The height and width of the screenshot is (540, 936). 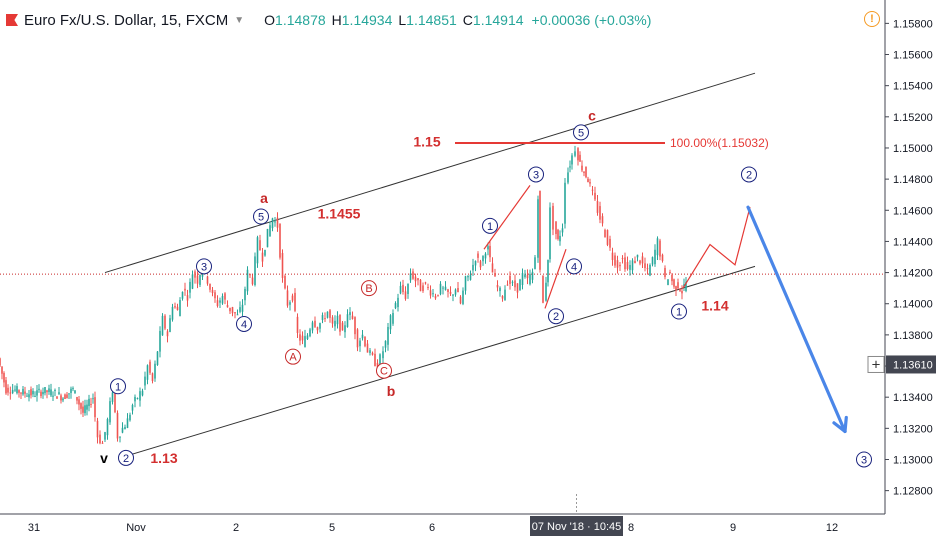 What do you see at coordinates (716, 248) in the screenshot?
I see `projection-path` at bounding box center [716, 248].